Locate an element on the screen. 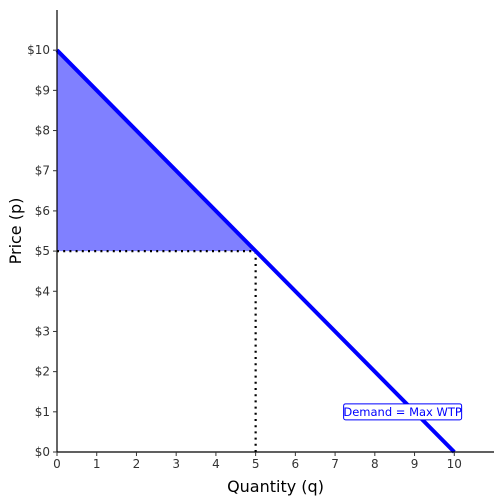  y-tick-label: $9 is located at coordinates (42, 90).